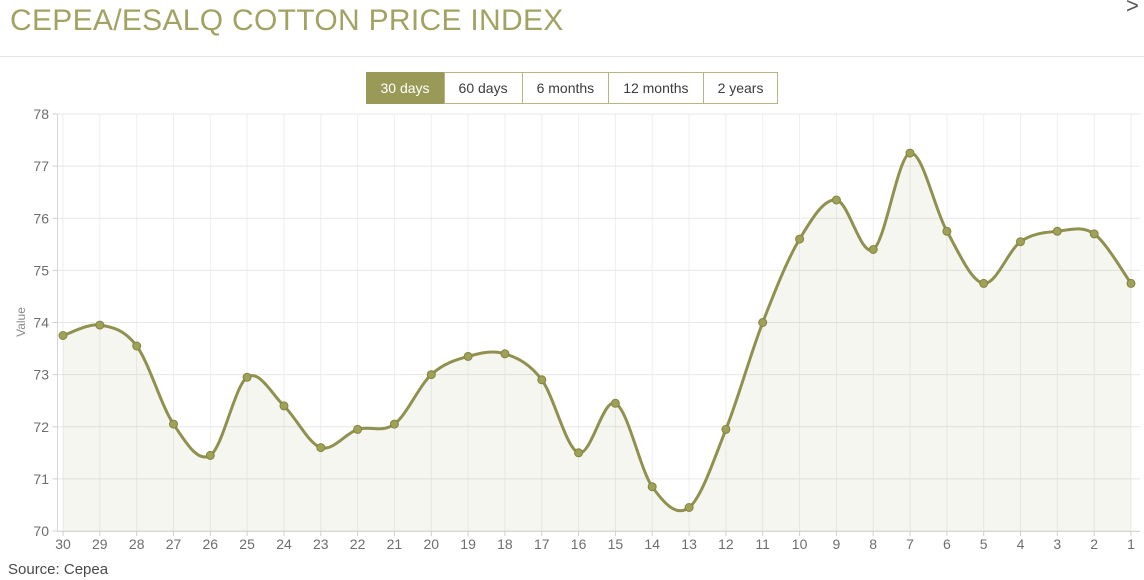  I want to click on x-tick-label: 7, so click(910, 544).